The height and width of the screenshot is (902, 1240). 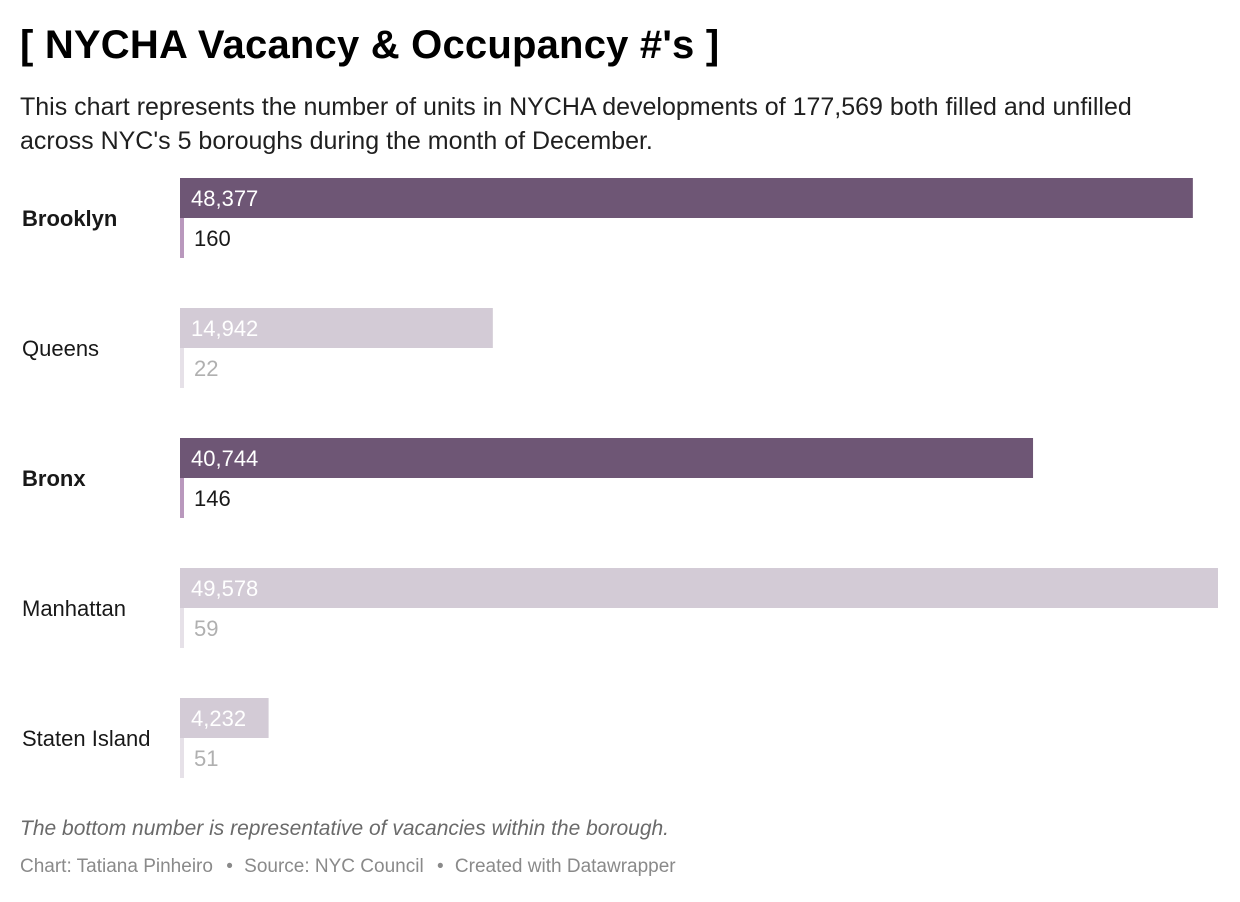 What do you see at coordinates (224, 198) in the screenshot?
I see `value-label-occupied: 48,377` at bounding box center [224, 198].